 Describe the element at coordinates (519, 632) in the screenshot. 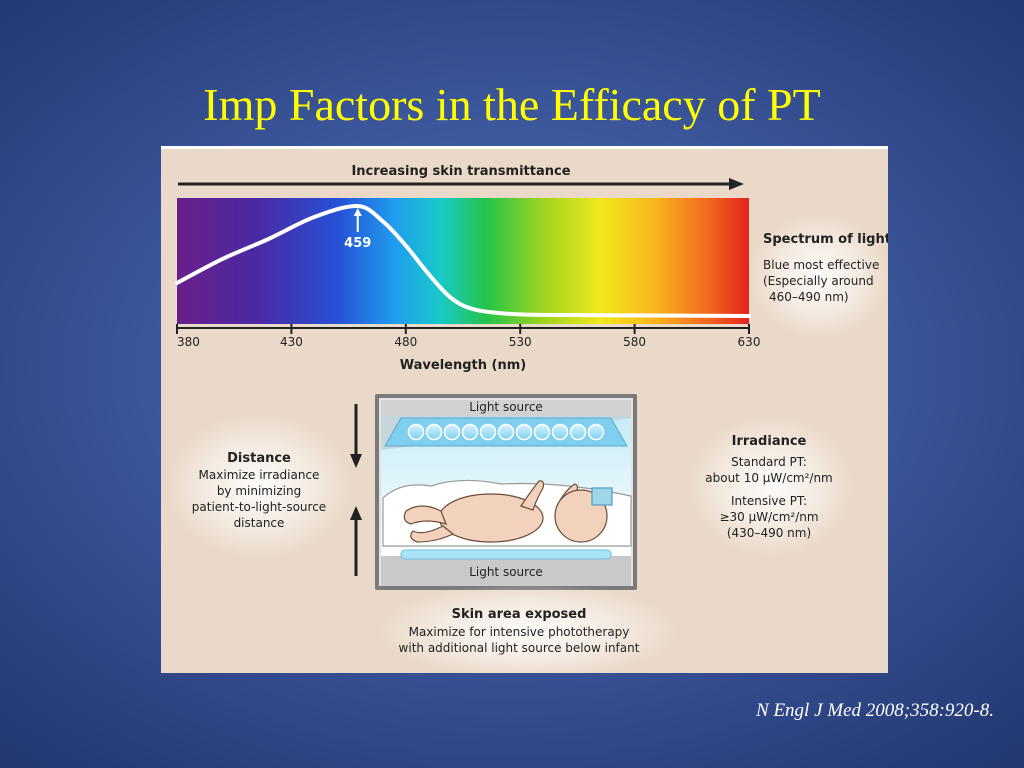

I see `skin-note-line-1: Maximize for intensive phototherapy` at that location.